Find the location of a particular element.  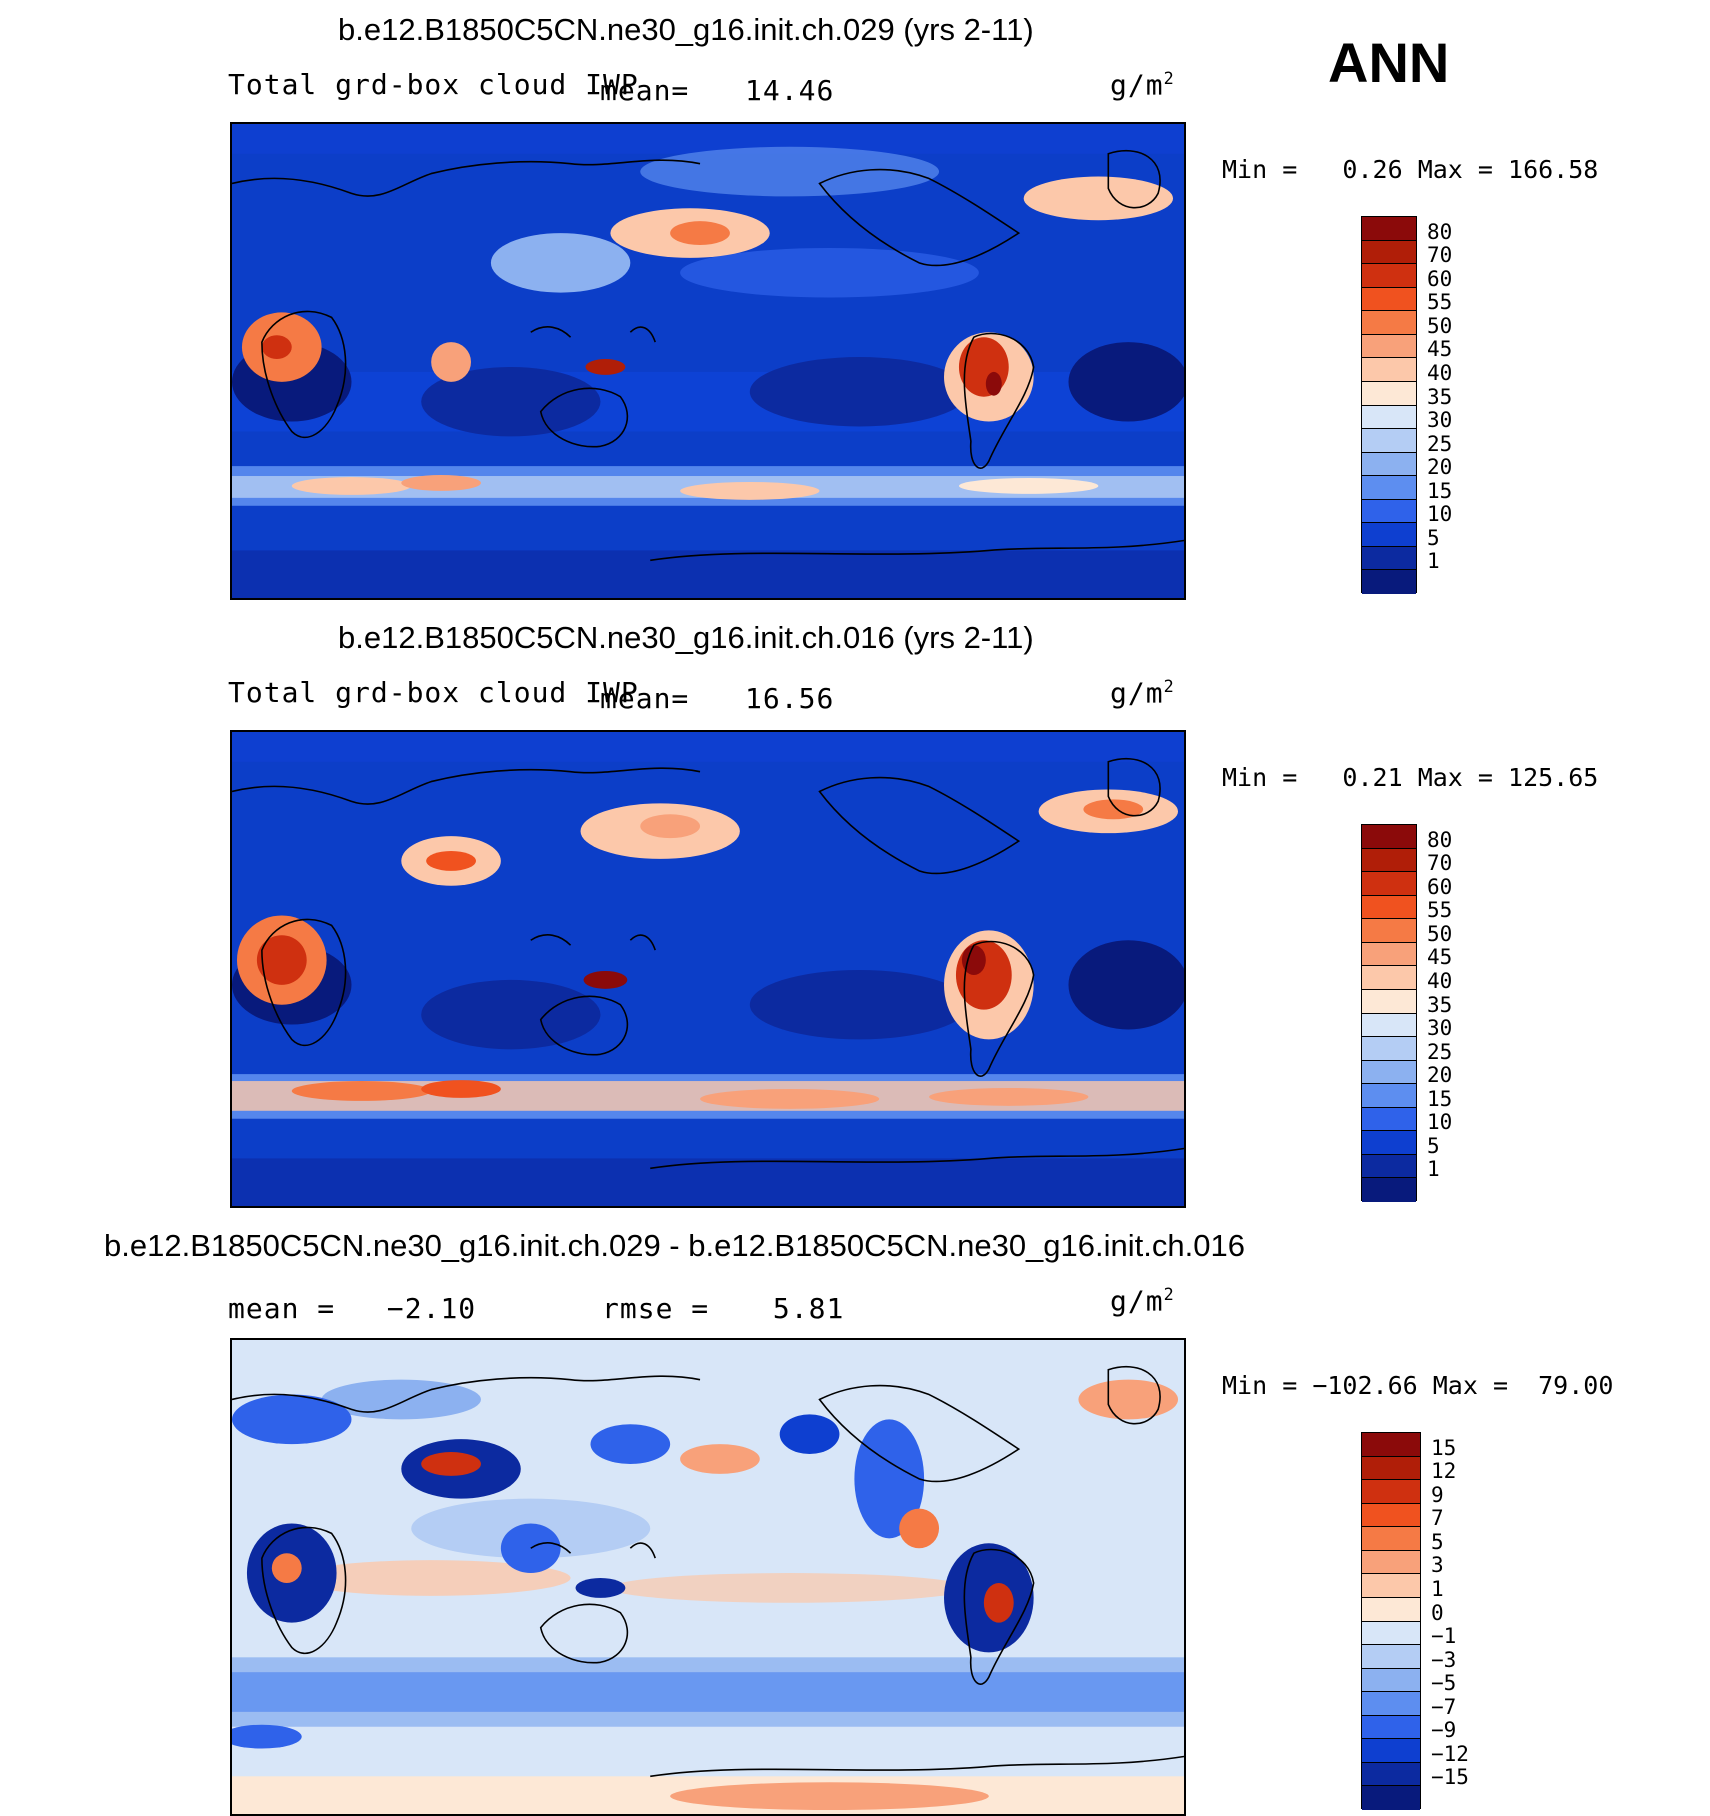

colorbar-level-label: 10 is located at coordinates (1440, 514).